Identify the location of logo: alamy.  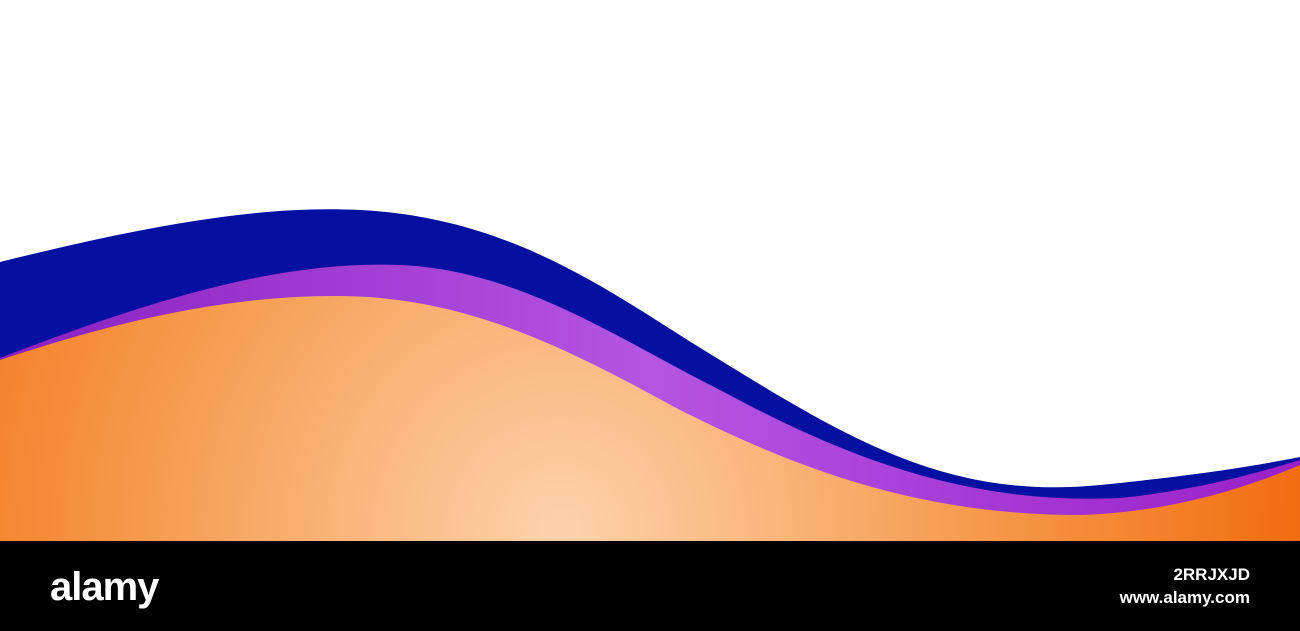
(105, 587).